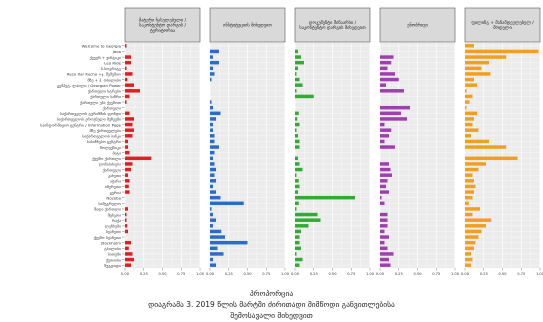 This screenshot has height=322, width=543. I want to click on category-label: ქართული სტრესი, so click(104, 91).